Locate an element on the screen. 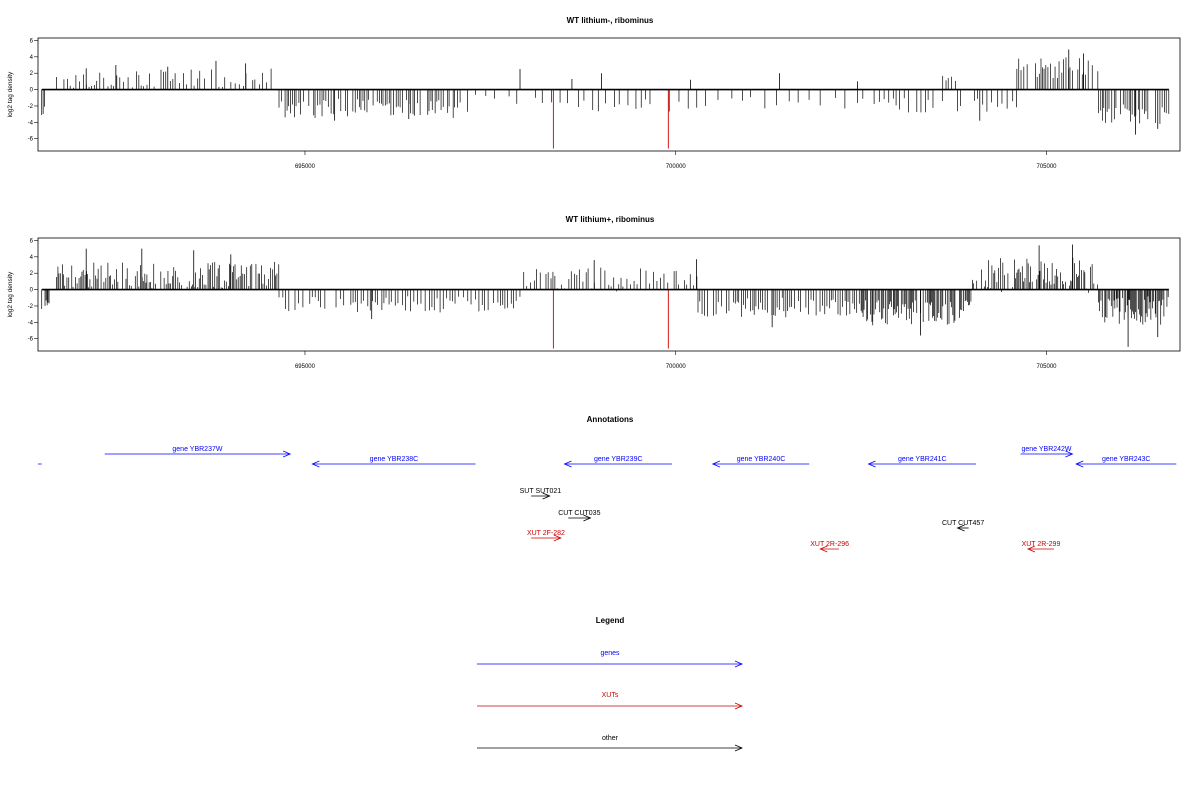  annotation-feature: SUT SUT021 is located at coordinates (541, 494).